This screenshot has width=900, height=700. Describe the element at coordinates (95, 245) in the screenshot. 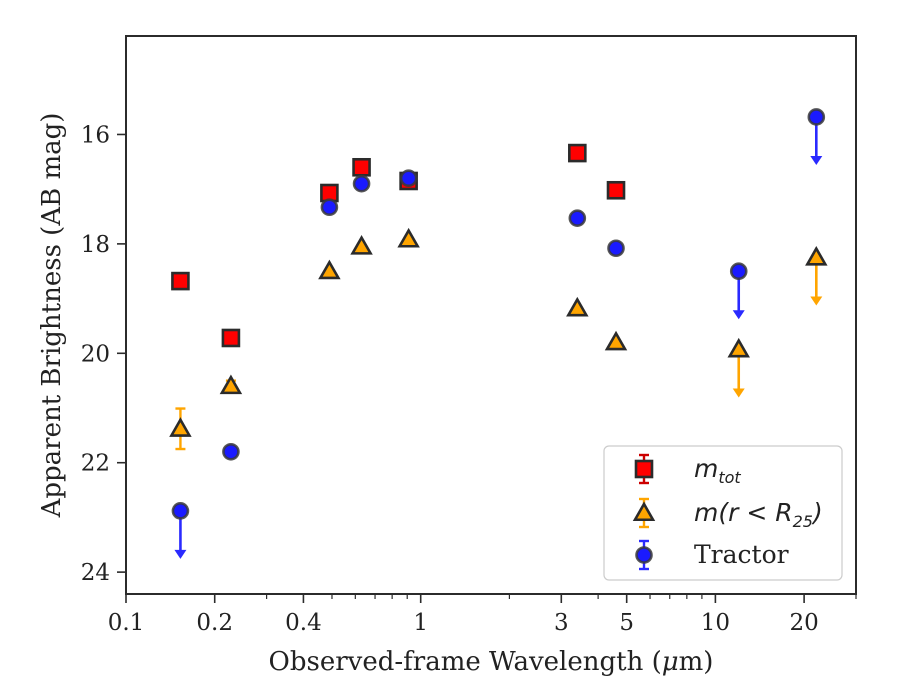

I see `y-tick-label: 18` at that location.